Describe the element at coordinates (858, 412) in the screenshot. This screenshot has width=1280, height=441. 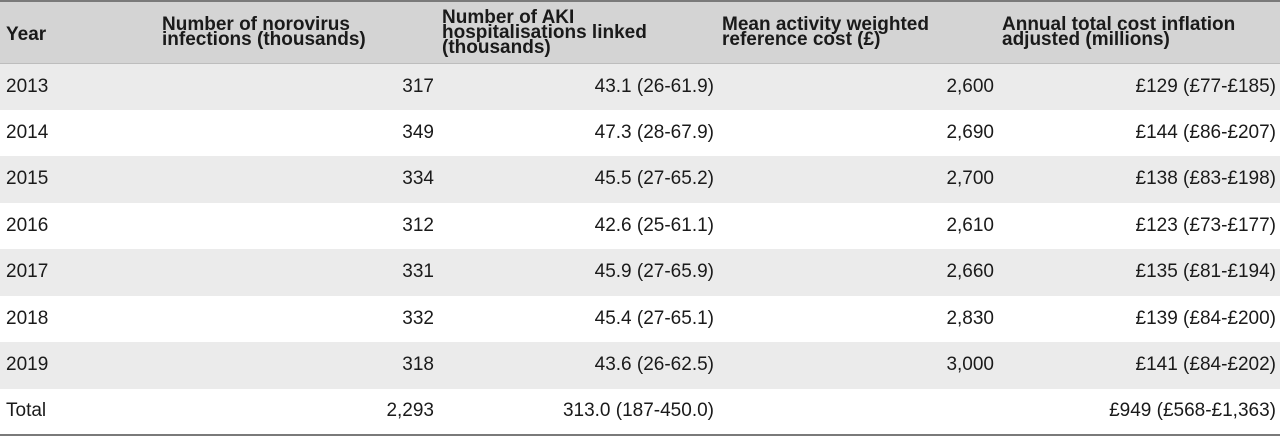
I see `cell-total-reference-cost` at that location.